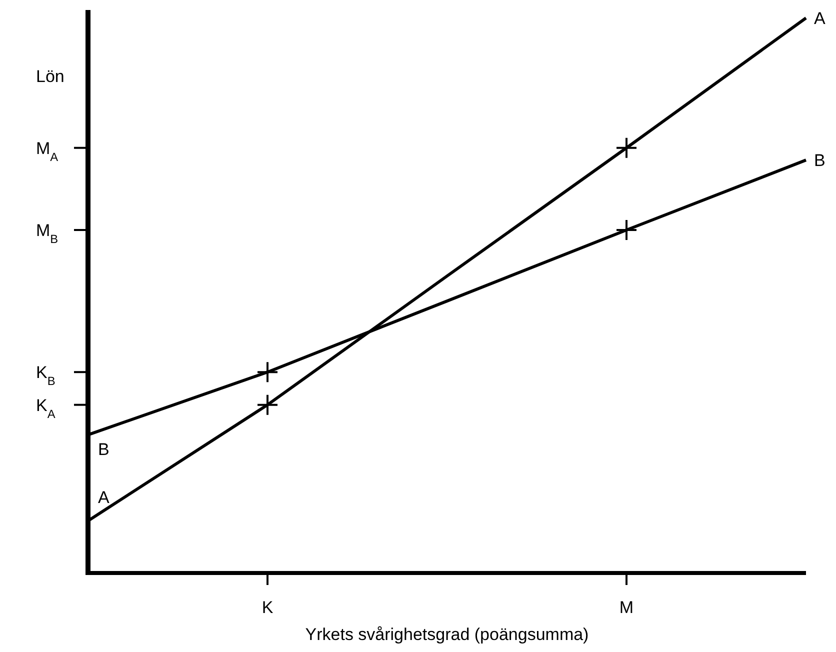 The height and width of the screenshot is (652, 836). What do you see at coordinates (46, 375) in the screenshot?
I see `ref-line-label: K$_{B}$` at bounding box center [46, 375].